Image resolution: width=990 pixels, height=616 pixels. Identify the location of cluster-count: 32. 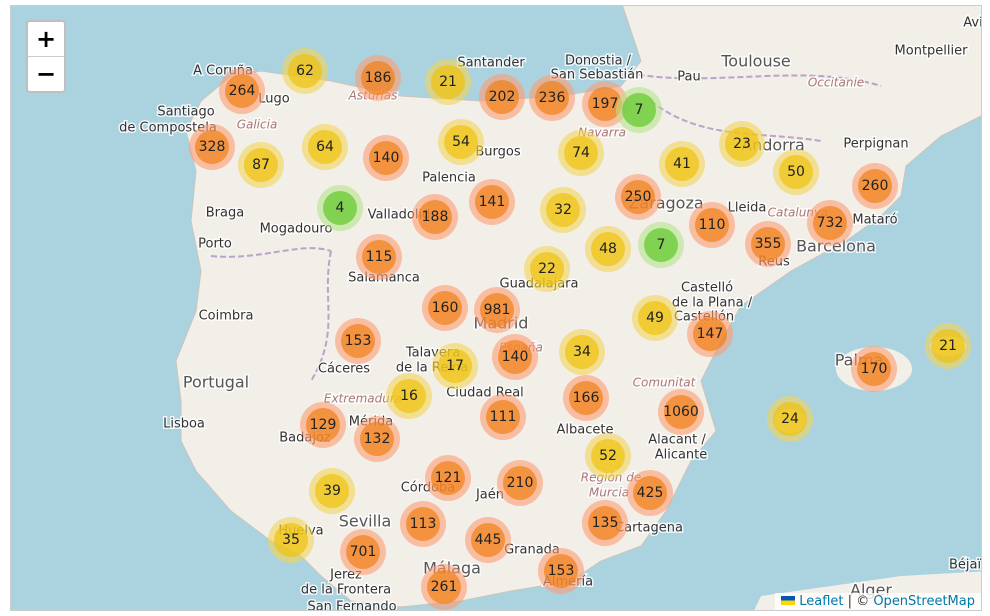
(563, 210).